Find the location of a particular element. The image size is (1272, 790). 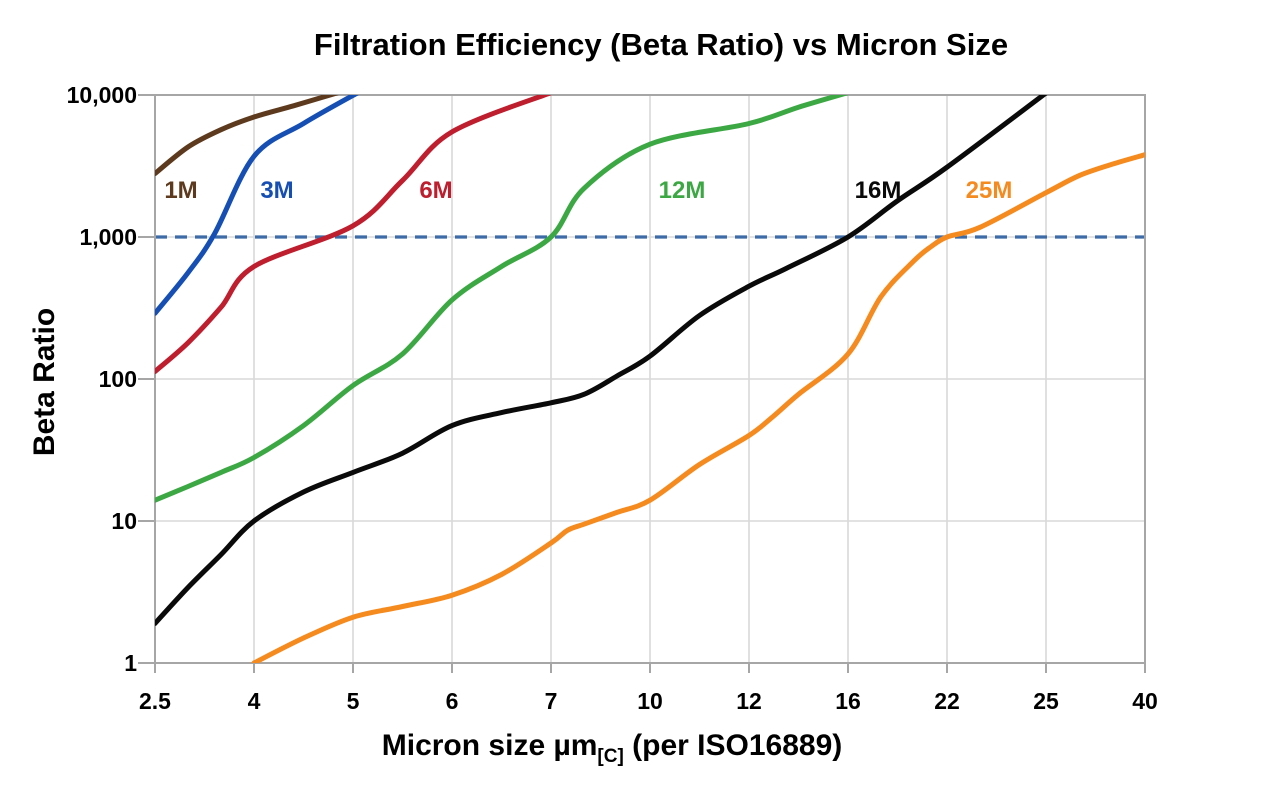

series-label-12M: 12M is located at coordinates (682, 190).